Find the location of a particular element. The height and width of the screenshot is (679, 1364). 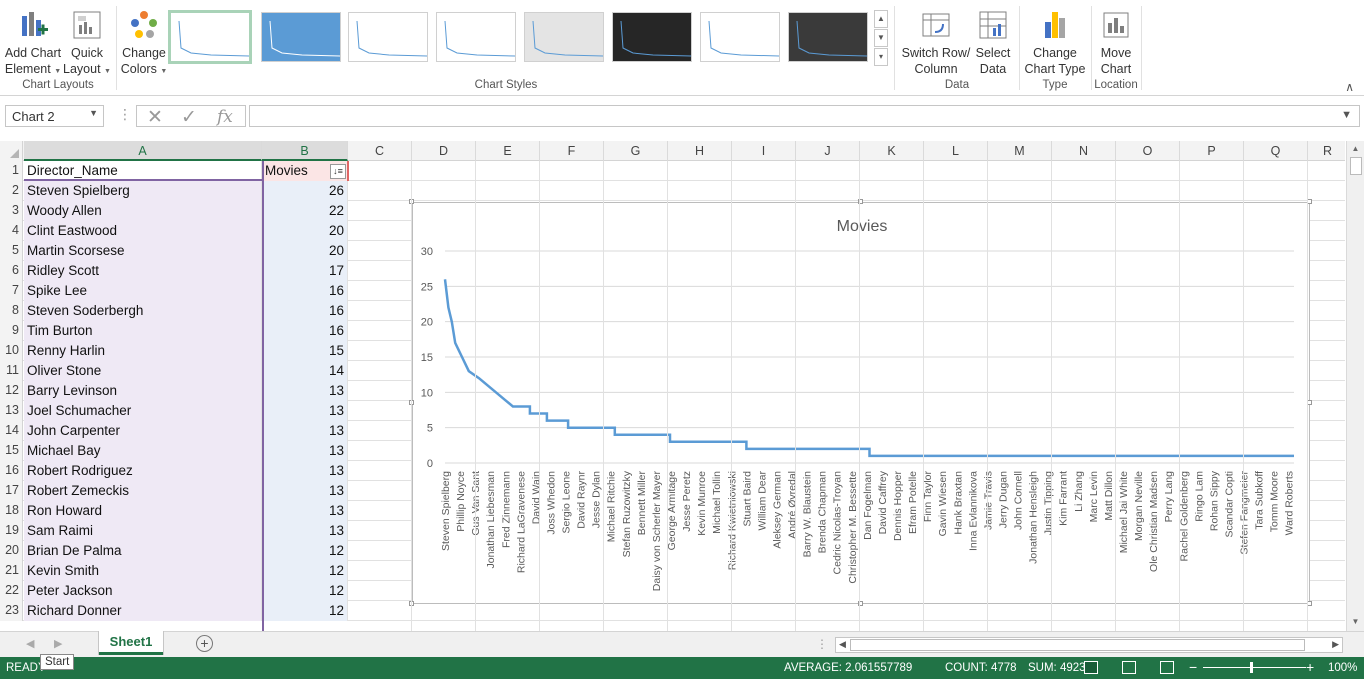

cell-movies: 16 is located at coordinates (305, 331).